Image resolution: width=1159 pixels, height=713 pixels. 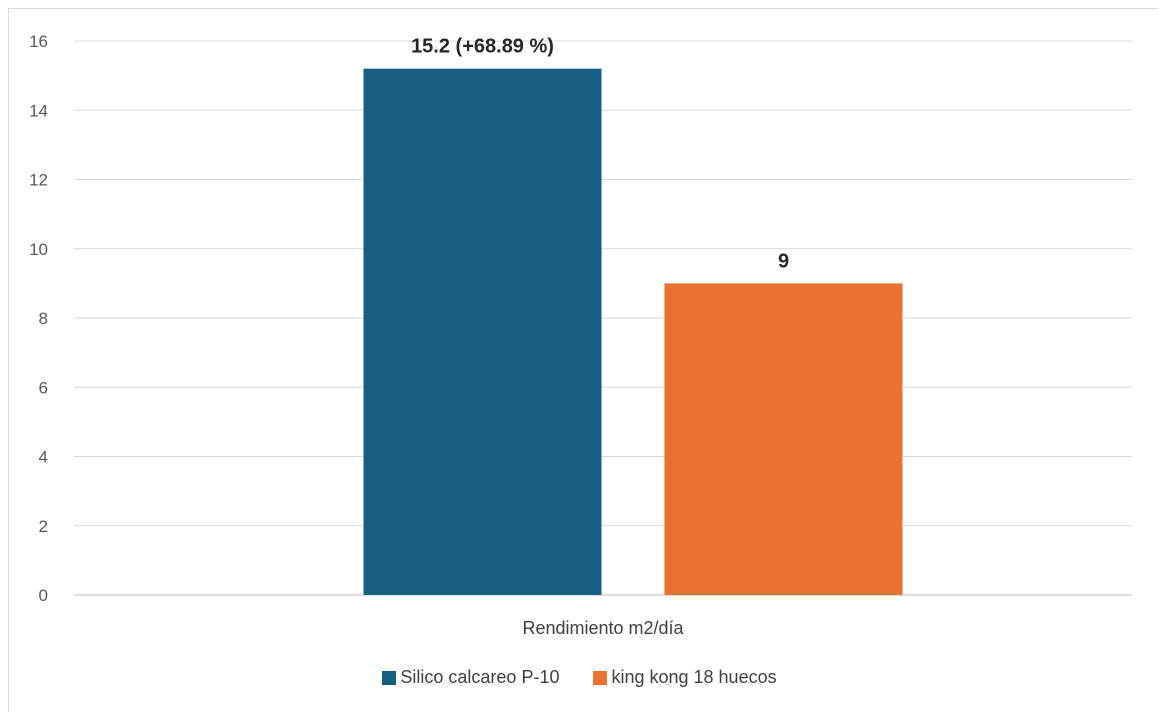 I want to click on category-label: Rendimiento m2/día, so click(x=603, y=628).